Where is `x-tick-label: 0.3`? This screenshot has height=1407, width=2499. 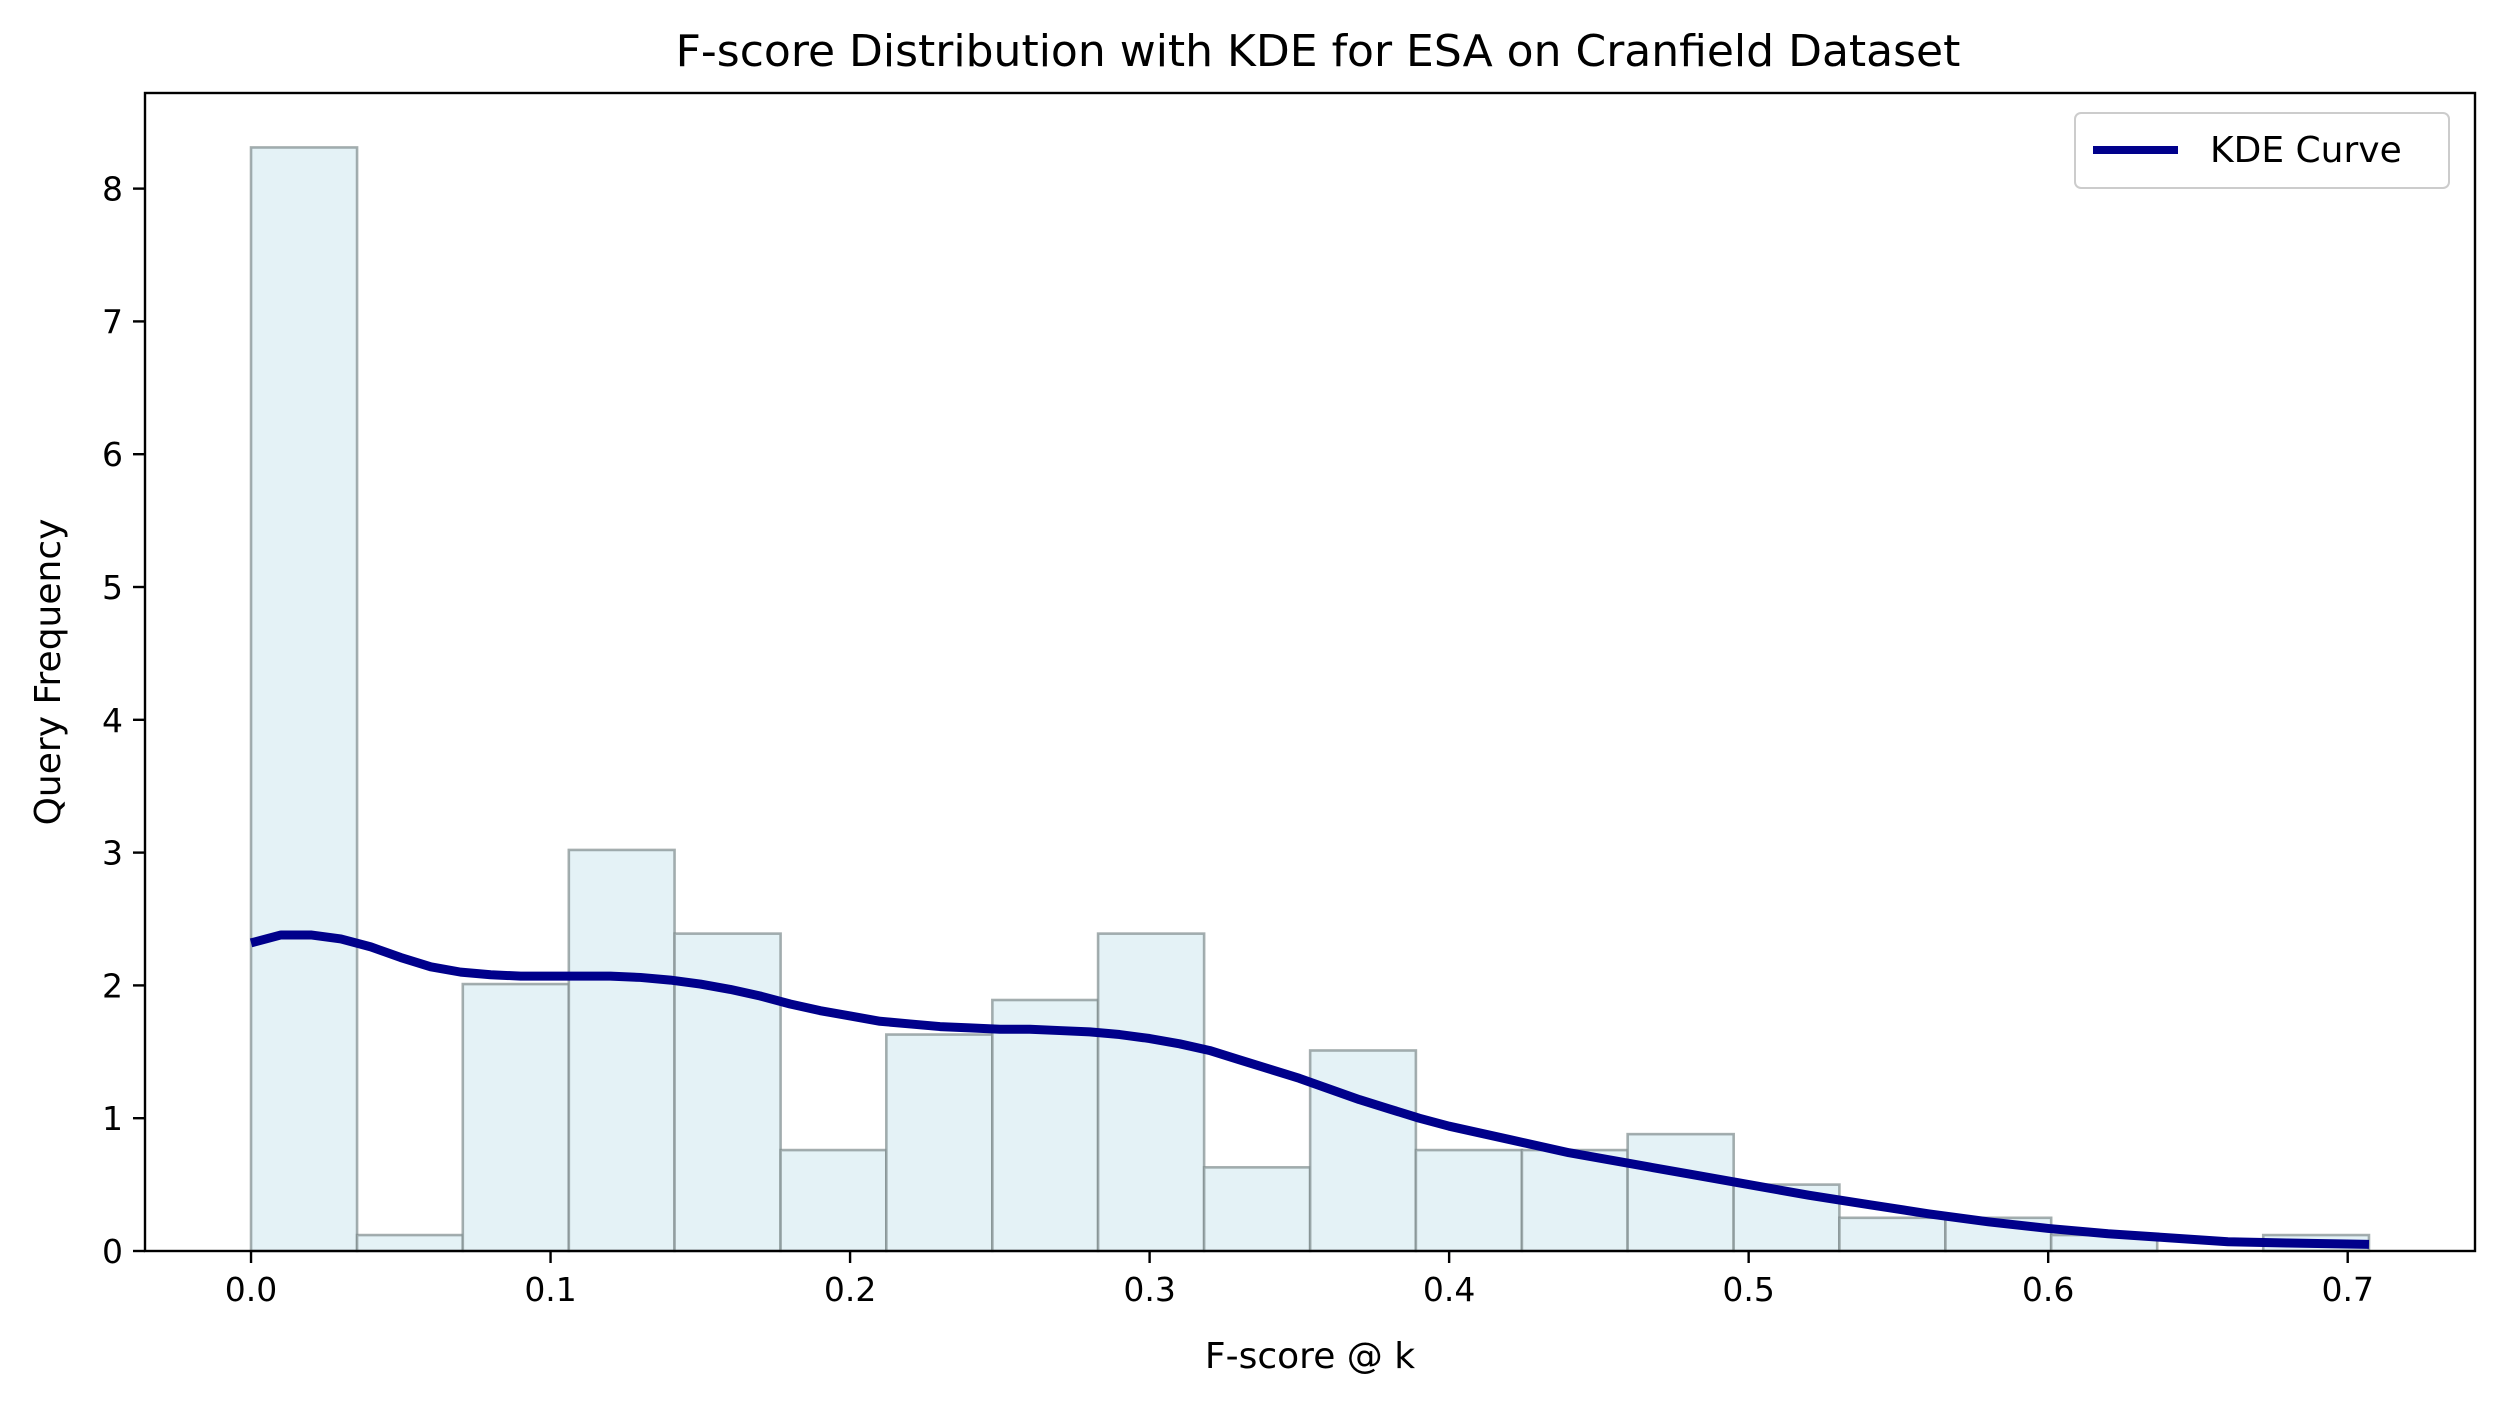 x-tick-label: 0.3 is located at coordinates (1149, 1289).